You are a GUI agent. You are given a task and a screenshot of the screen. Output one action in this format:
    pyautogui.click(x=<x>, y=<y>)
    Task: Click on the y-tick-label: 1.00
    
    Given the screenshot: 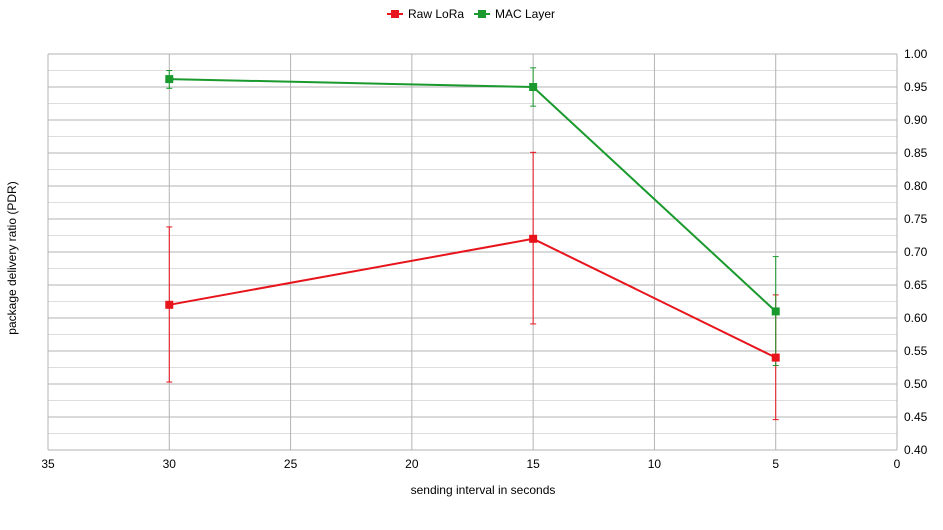 What is the action you would take?
    pyautogui.click(x=916, y=54)
    